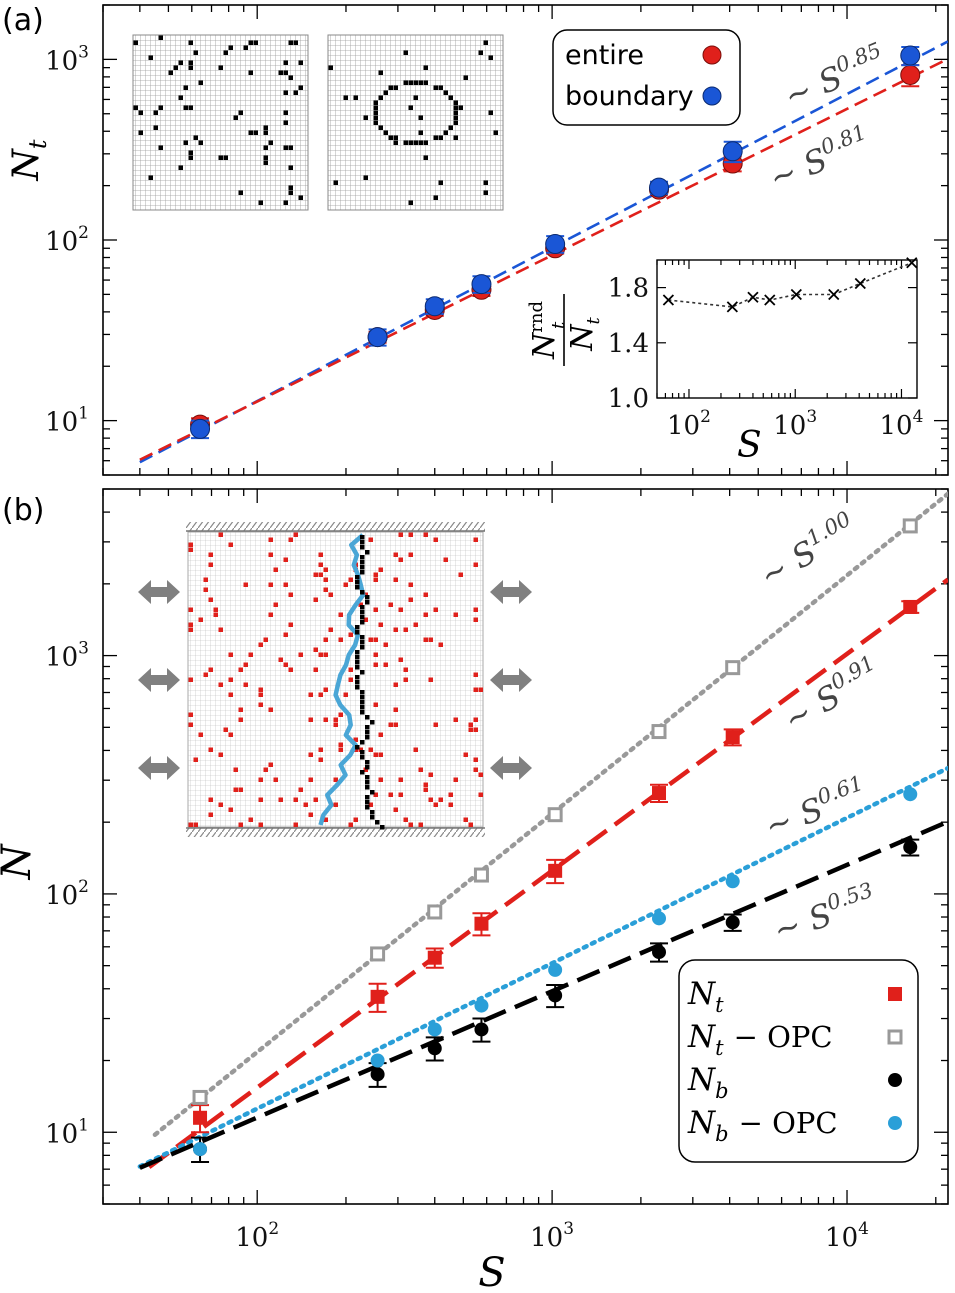 Image resolution: width=955 pixels, height=1293 pixels. I want to click on y-tick-label-0-exp: 1, so click(83, 414).